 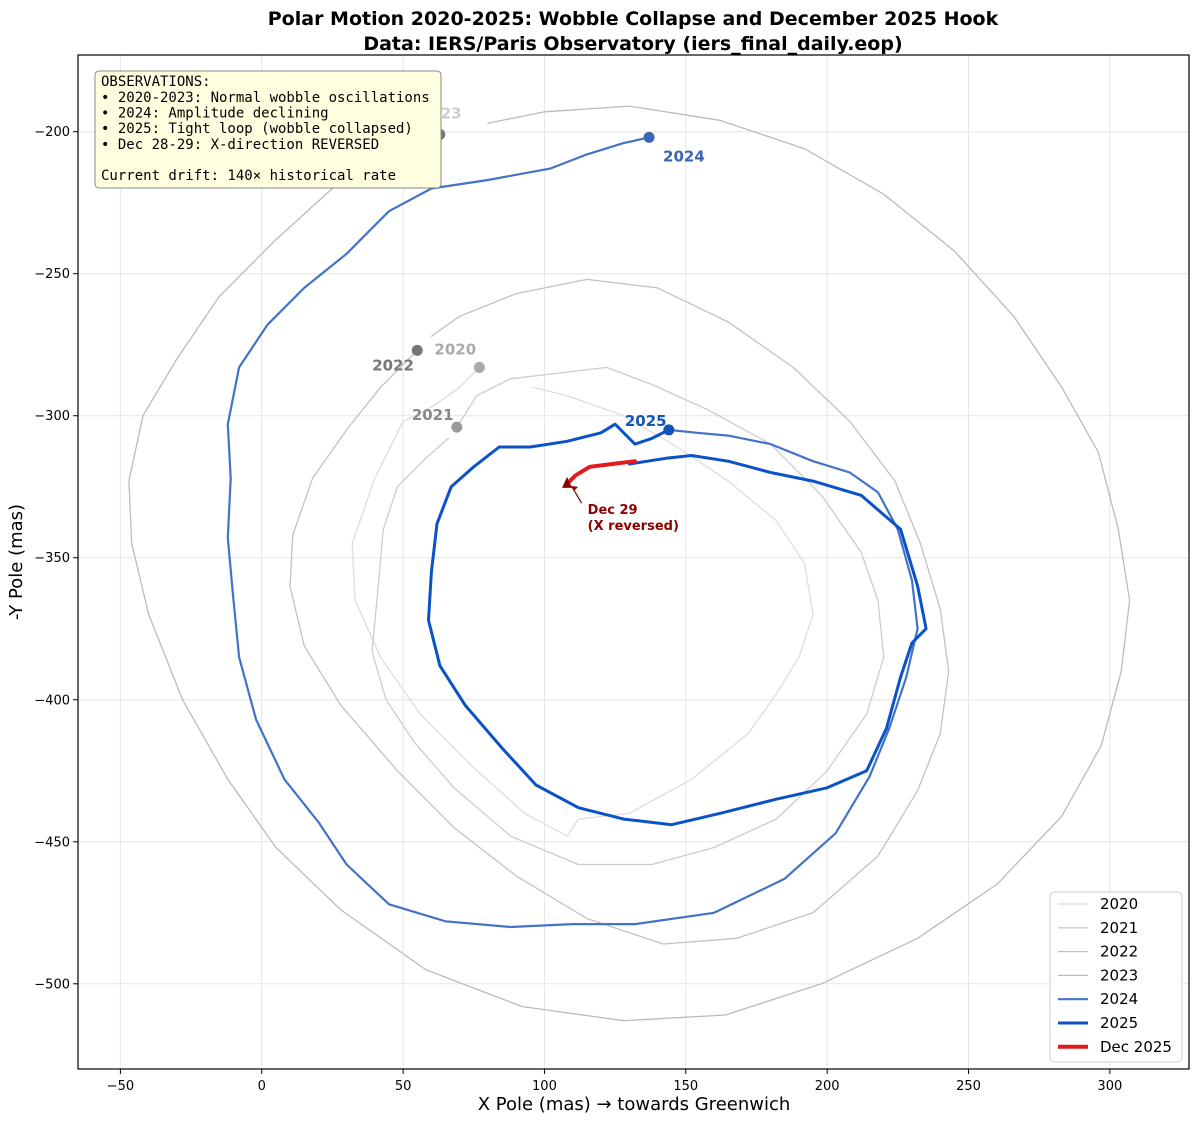 I want to click on legend: 2020 2021 2022 2023 2024 2025 Dec 2025, so click(x=1116, y=977).